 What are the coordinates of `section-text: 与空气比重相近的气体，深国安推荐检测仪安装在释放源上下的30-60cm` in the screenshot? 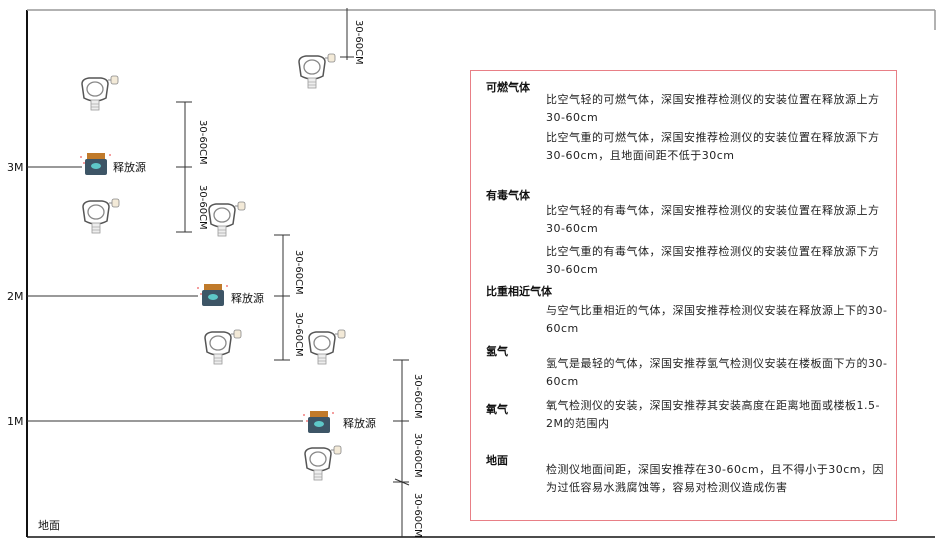 It's located at (717, 319).